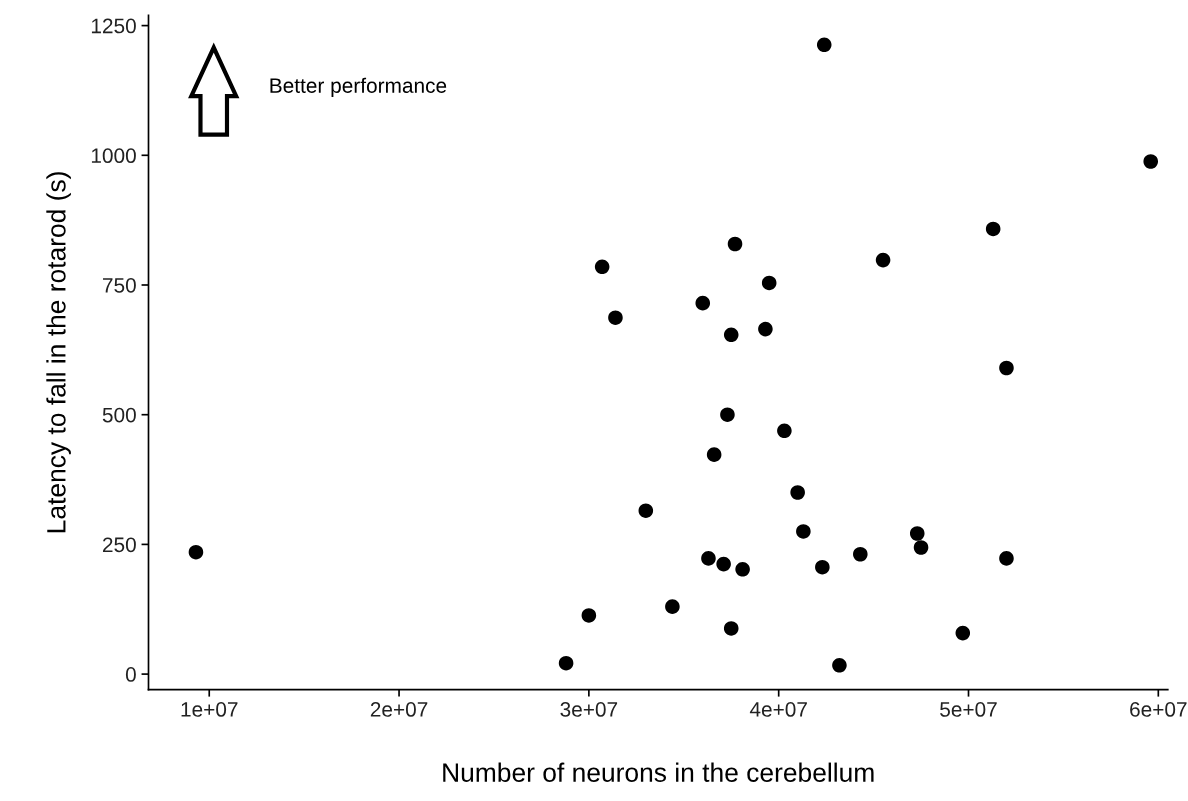 The image size is (1188, 801). Describe the element at coordinates (589, 709) in the screenshot. I see `x-tick-label: 3e+07` at that location.